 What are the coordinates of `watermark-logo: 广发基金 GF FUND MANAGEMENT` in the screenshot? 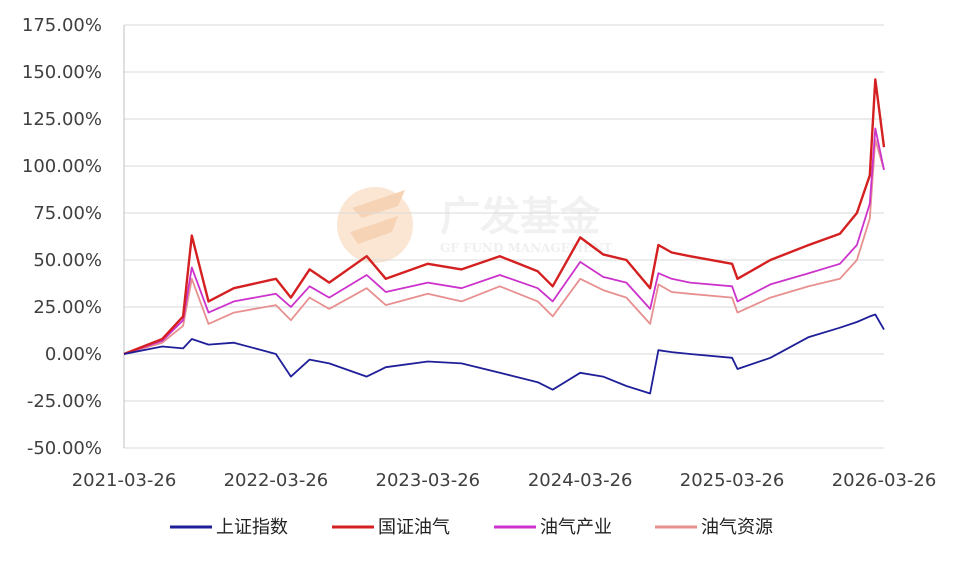 It's located at (474, 225).